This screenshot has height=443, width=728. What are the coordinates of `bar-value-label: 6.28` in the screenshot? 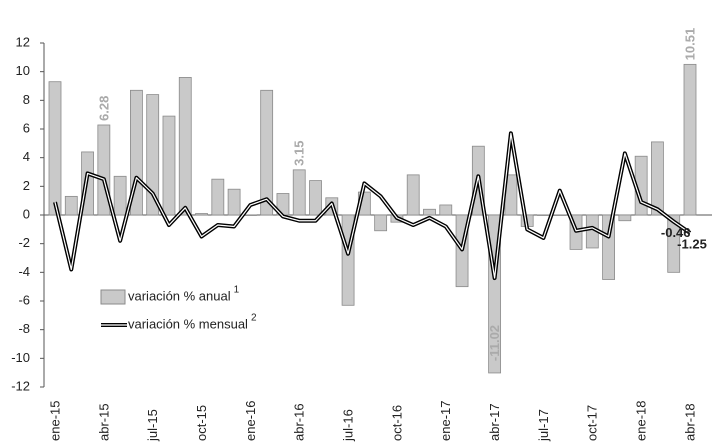 It's located at (103, 108).